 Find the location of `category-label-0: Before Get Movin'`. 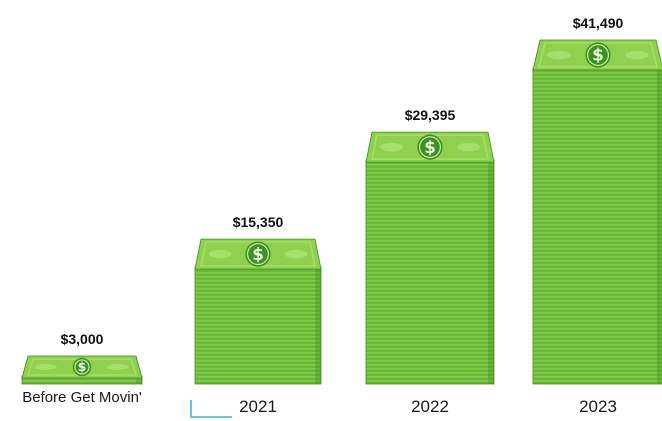

category-label-0: Before Get Movin' is located at coordinates (82, 397).